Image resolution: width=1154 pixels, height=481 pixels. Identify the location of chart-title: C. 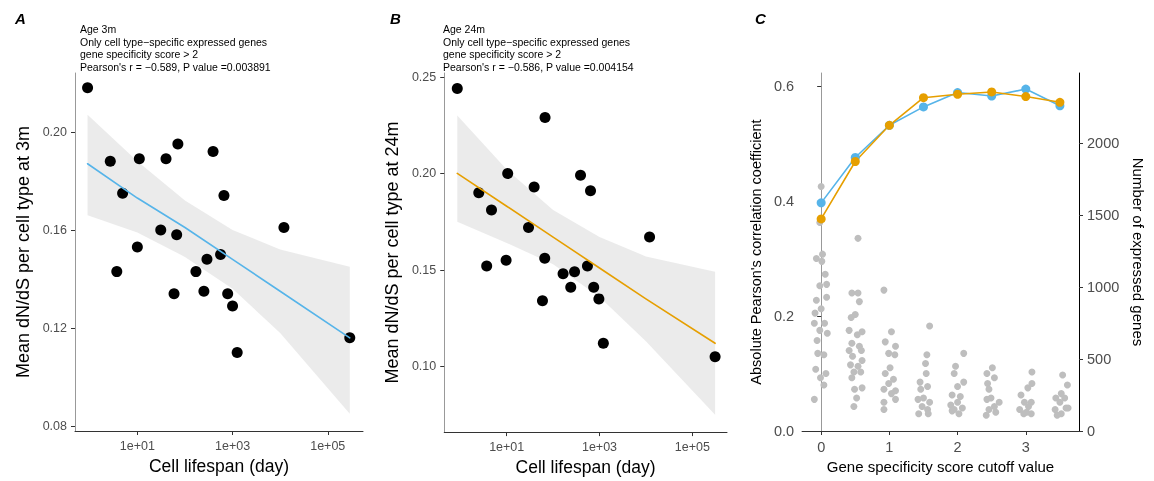
(761, 18).